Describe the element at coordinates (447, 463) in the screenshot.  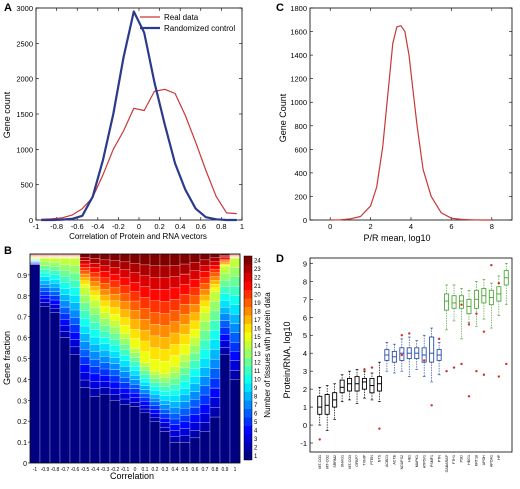
I see `x-tick-label: GABARAP` at that location.